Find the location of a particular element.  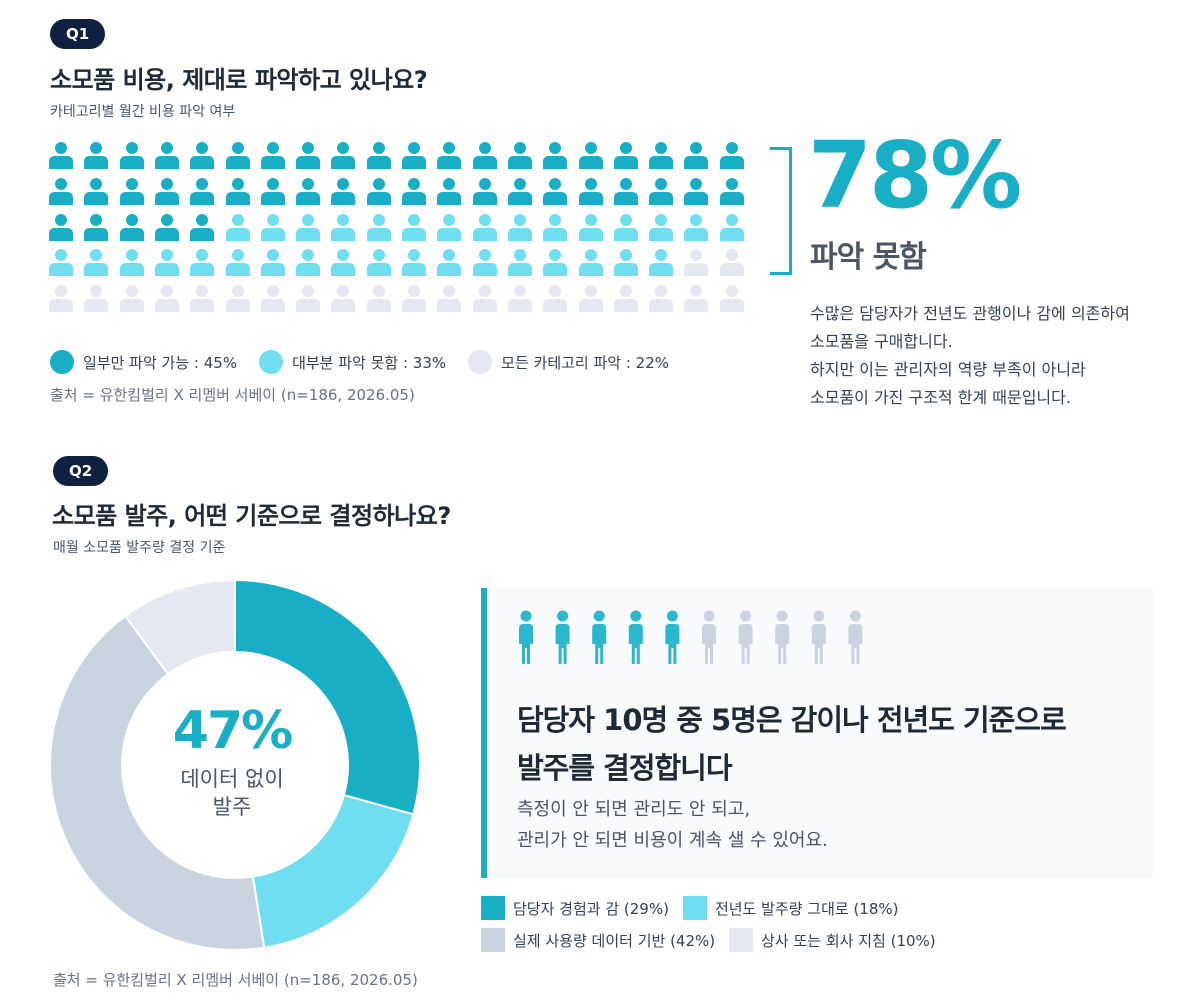

q2-source: 출처 = 유한킴벌리 X 리멤버 서베이 (n=186, 2026.05) is located at coordinates (235, 980).